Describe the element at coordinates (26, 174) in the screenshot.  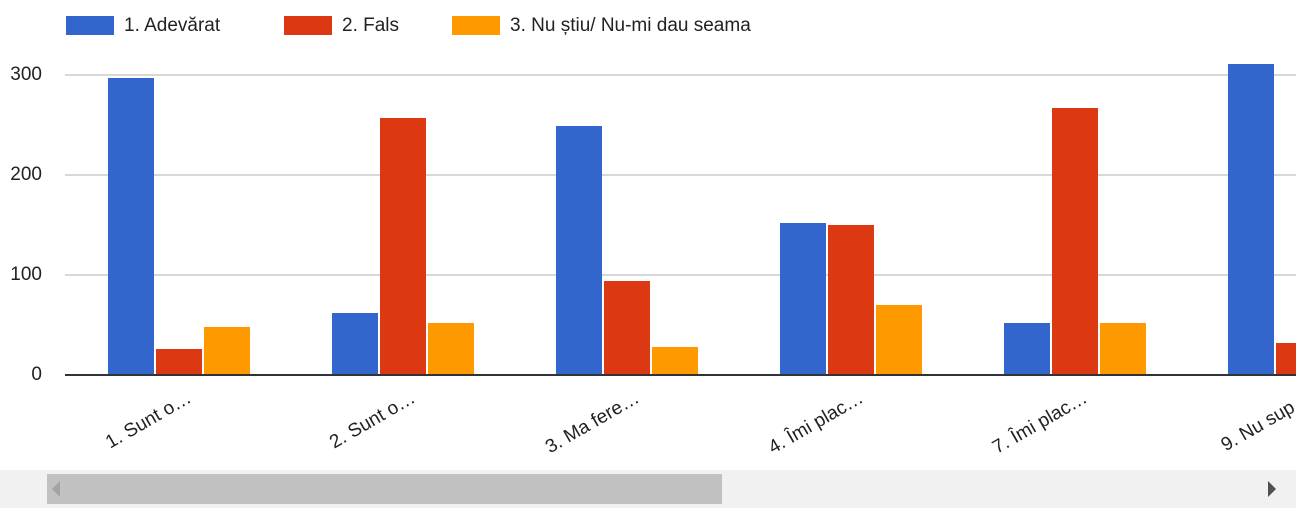
I see `y-tick-label: 200` at that location.